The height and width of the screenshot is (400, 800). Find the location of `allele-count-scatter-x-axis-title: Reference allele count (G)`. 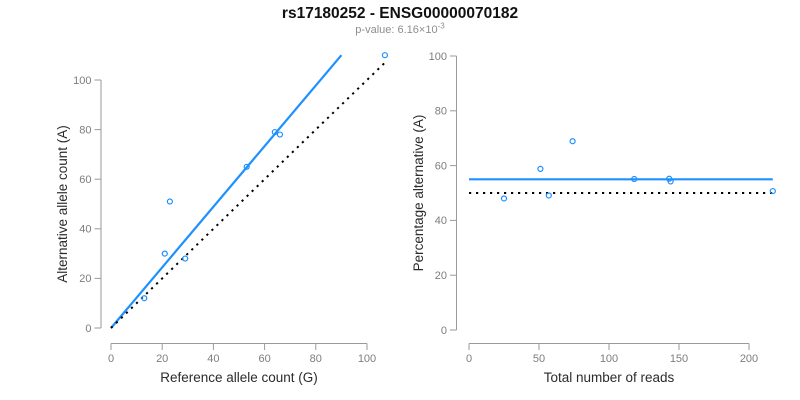

allele-count-scatter-x-axis-title: Reference allele count (G) is located at coordinates (239, 377).